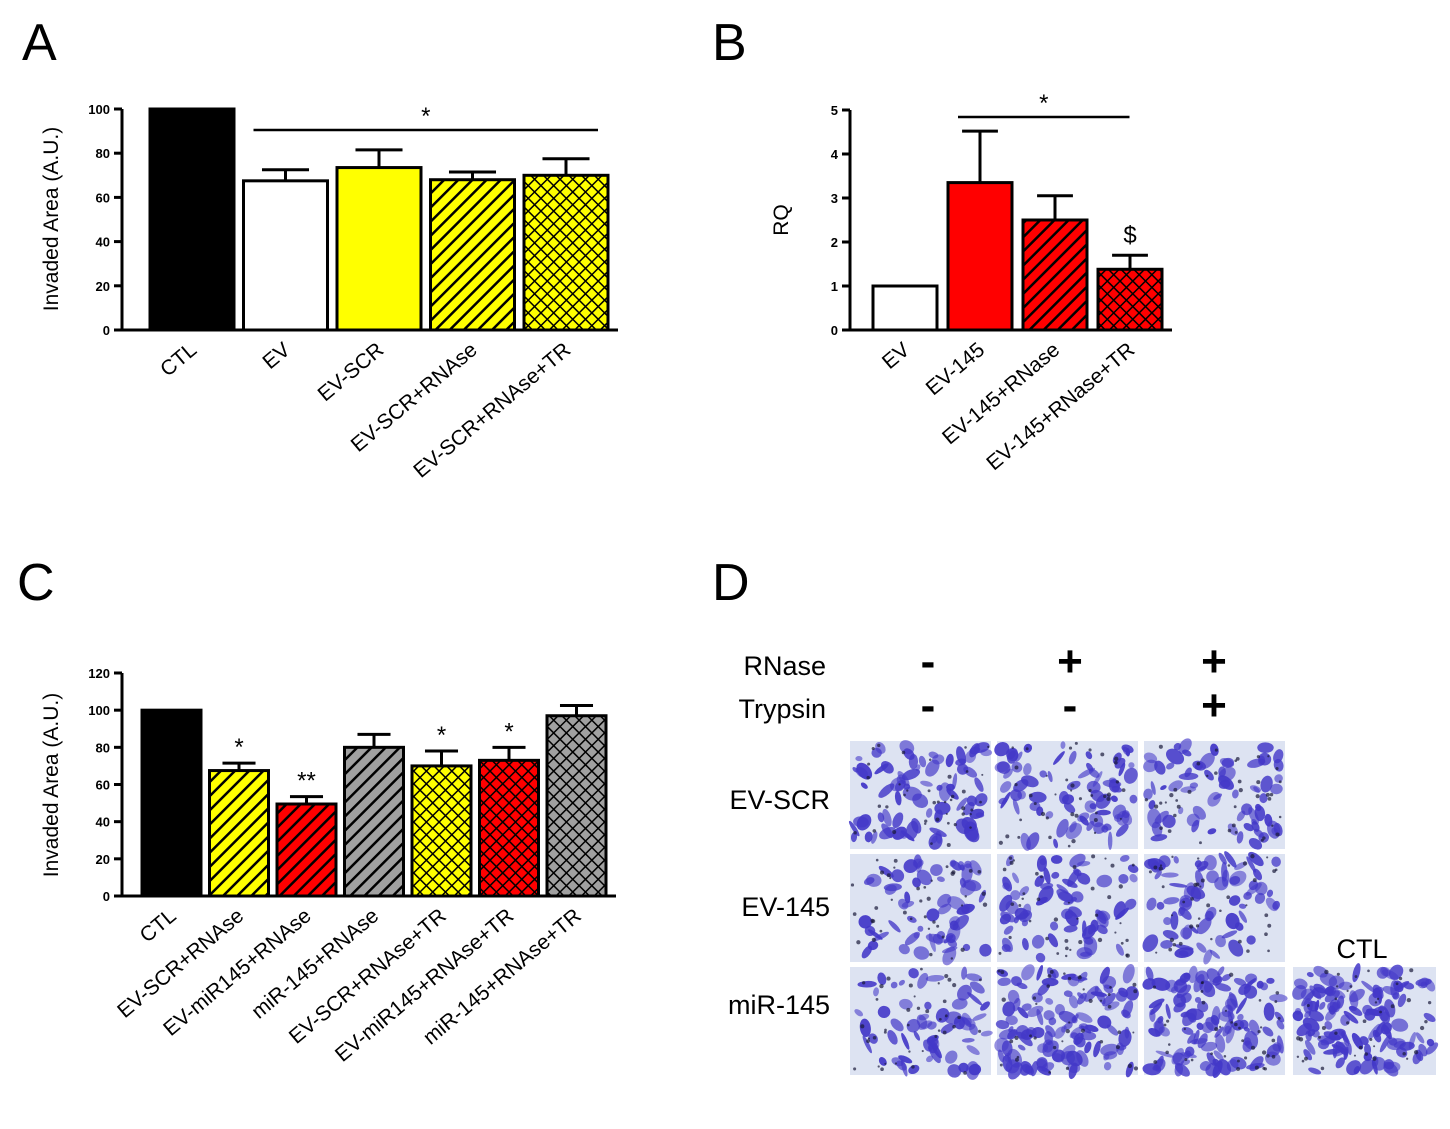  What do you see at coordinates (835, 154) in the screenshot?
I see `y-tick-label: 4` at bounding box center [835, 154].